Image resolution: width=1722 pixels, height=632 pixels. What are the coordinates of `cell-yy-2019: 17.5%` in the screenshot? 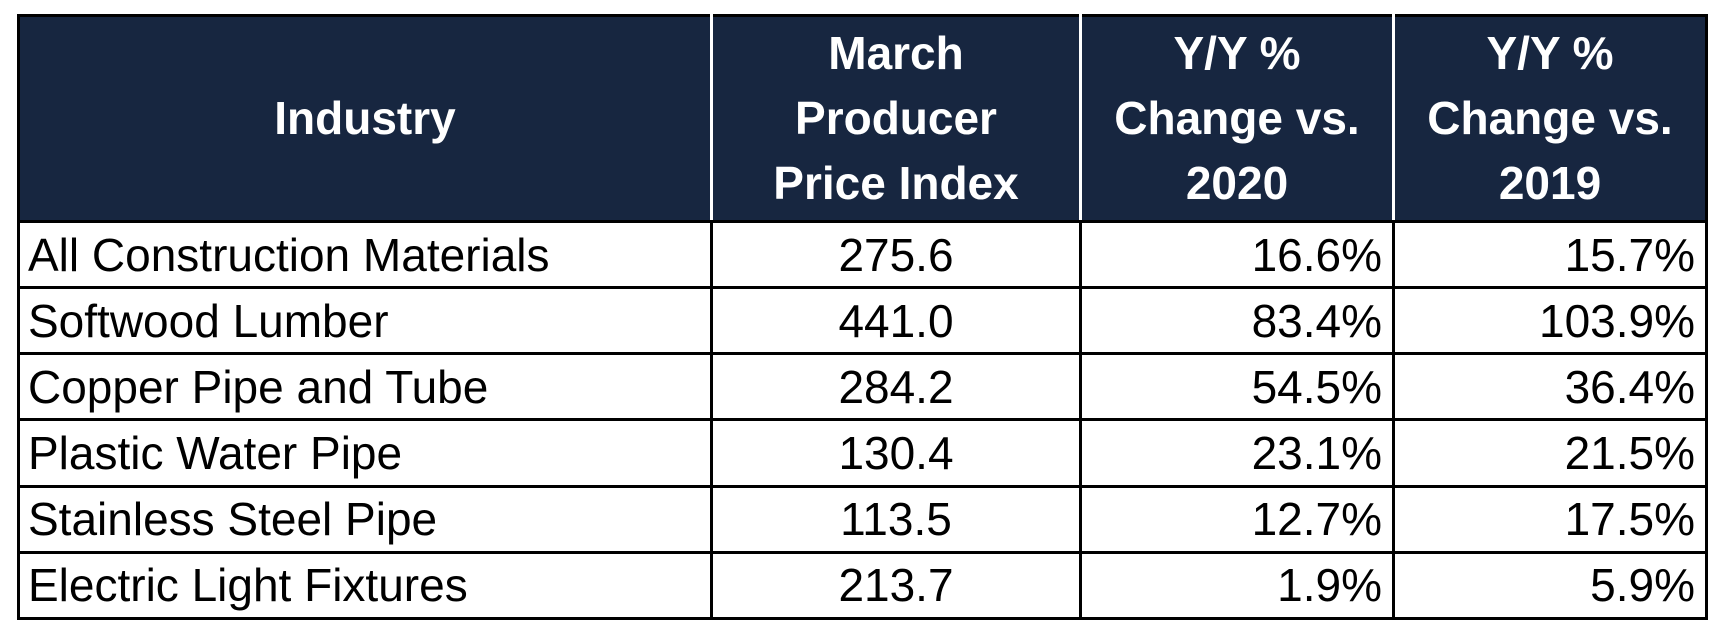 It's located at (1550, 519).